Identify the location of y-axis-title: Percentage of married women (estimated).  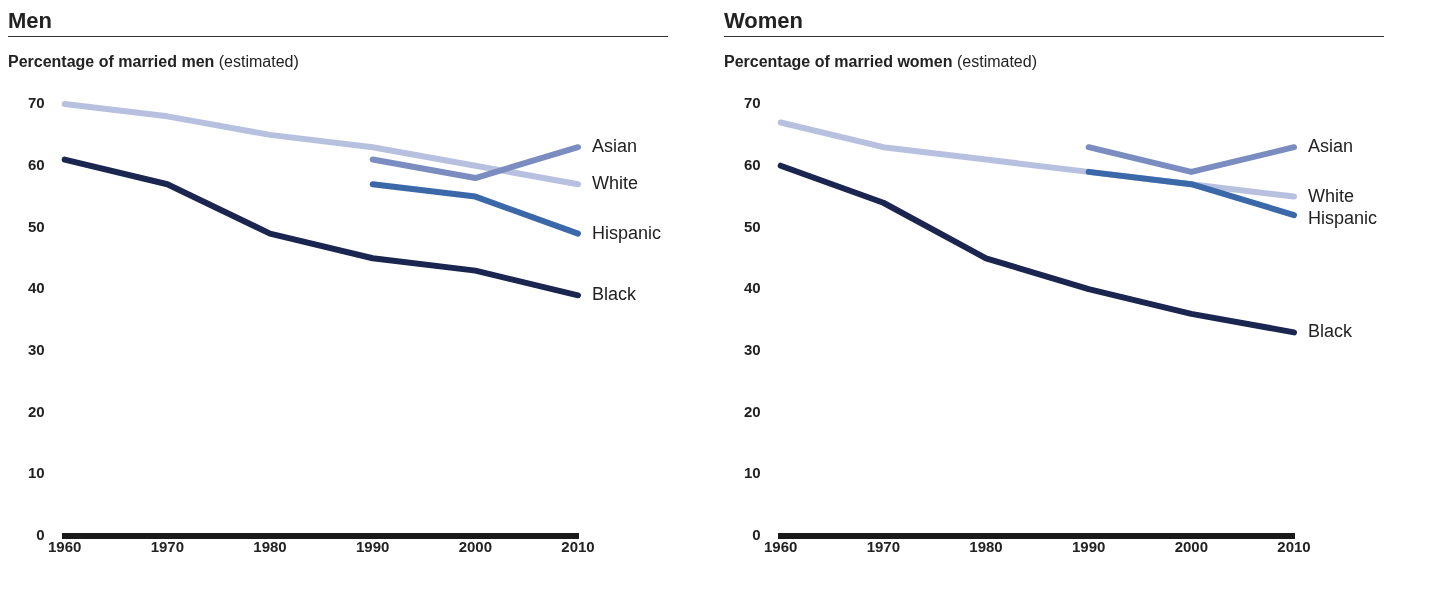
(880, 61).